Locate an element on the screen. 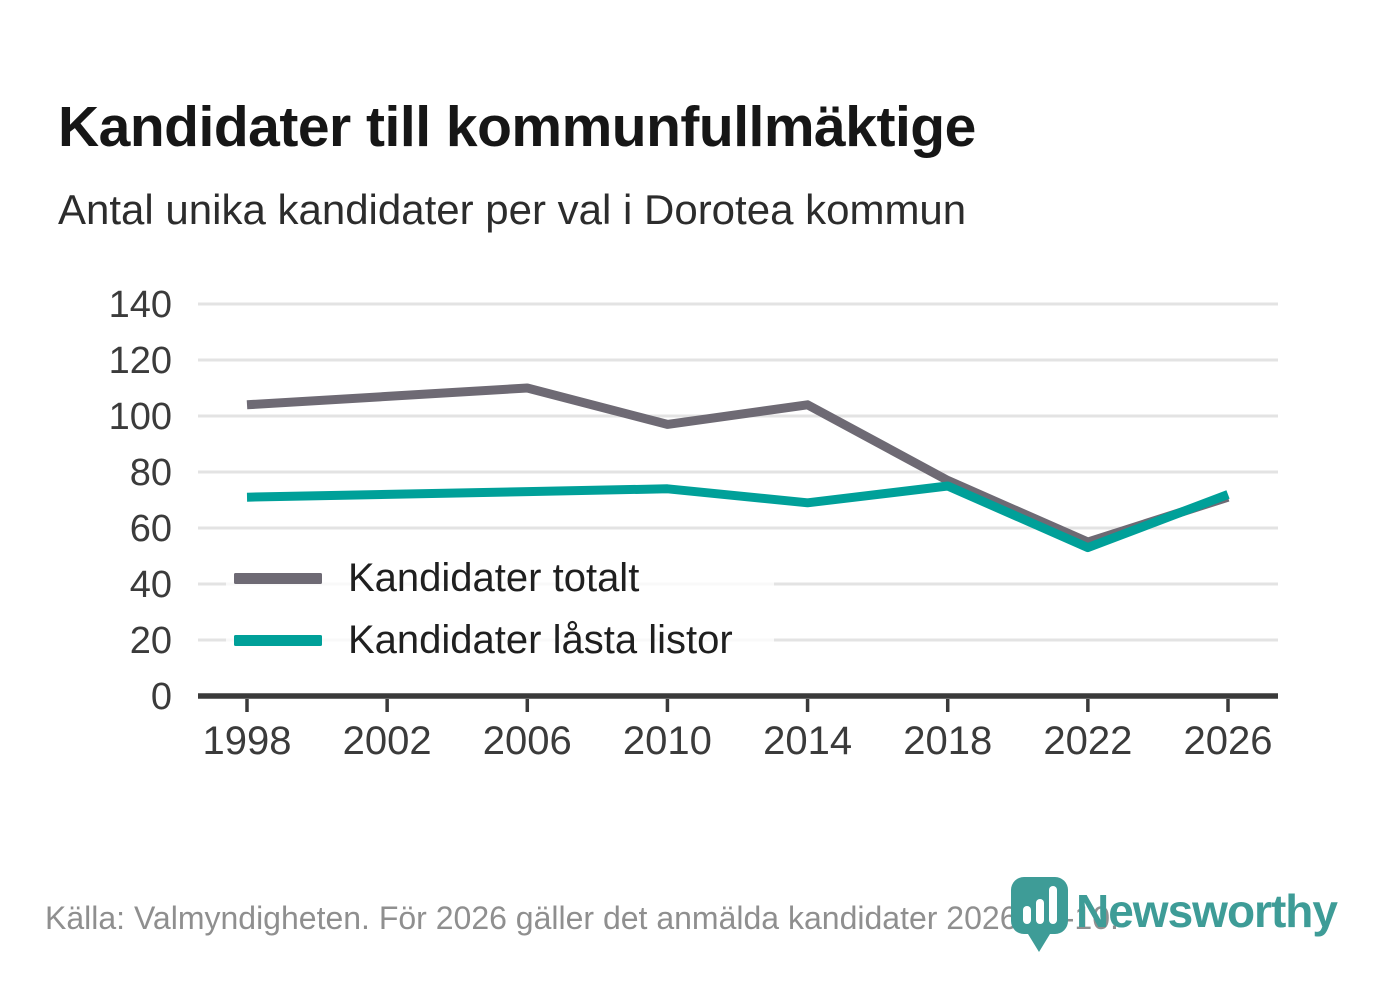  legend-item-kandidater-lasta-listor: Kandidater låsta listor is located at coordinates (483, 640).